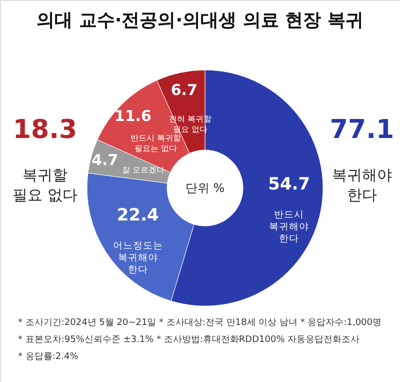 This screenshot has height=382, width=400. I want to click on slice-label: 잘 모르겠다, so click(143, 170).